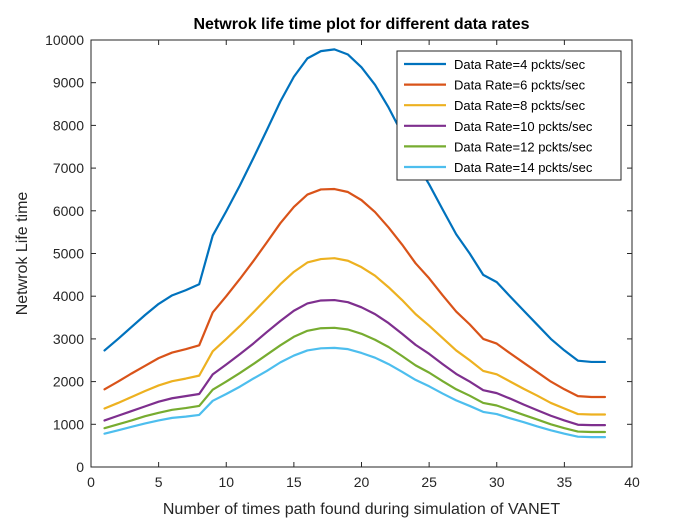  Describe the element at coordinates (565, 482) in the screenshot. I see `x-tick-label: 35` at that location.